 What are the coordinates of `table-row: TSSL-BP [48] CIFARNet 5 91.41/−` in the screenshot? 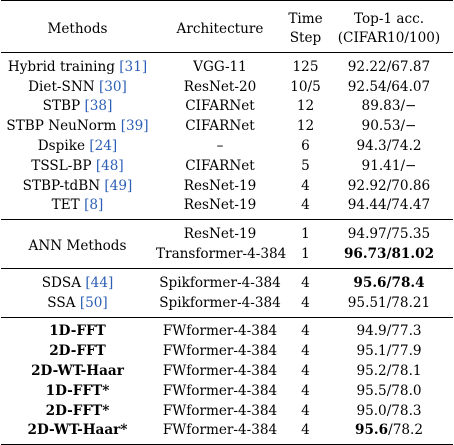 It's located at (227, 166).